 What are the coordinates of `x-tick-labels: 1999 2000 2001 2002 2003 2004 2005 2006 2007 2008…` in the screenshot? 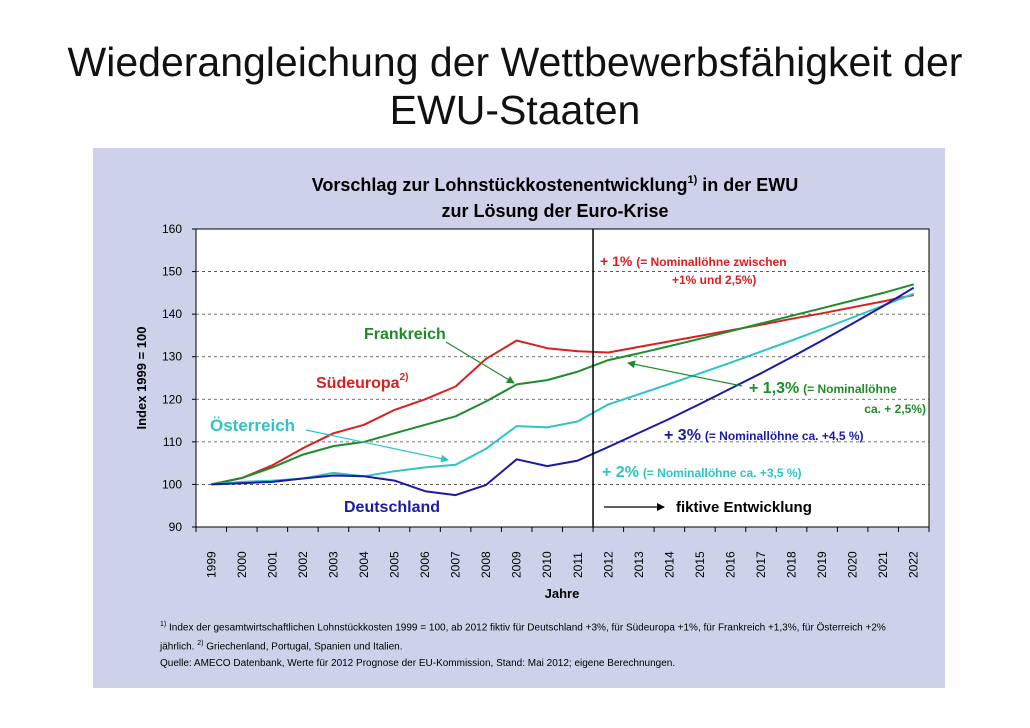 It's located at (562, 552).